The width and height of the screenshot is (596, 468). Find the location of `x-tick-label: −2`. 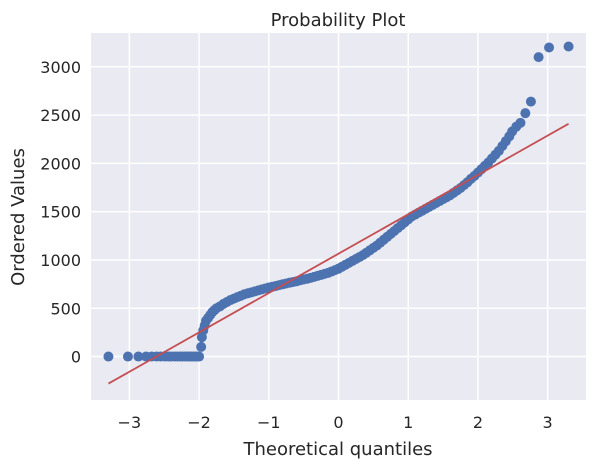

x-tick-label: −2 is located at coordinates (199, 422).